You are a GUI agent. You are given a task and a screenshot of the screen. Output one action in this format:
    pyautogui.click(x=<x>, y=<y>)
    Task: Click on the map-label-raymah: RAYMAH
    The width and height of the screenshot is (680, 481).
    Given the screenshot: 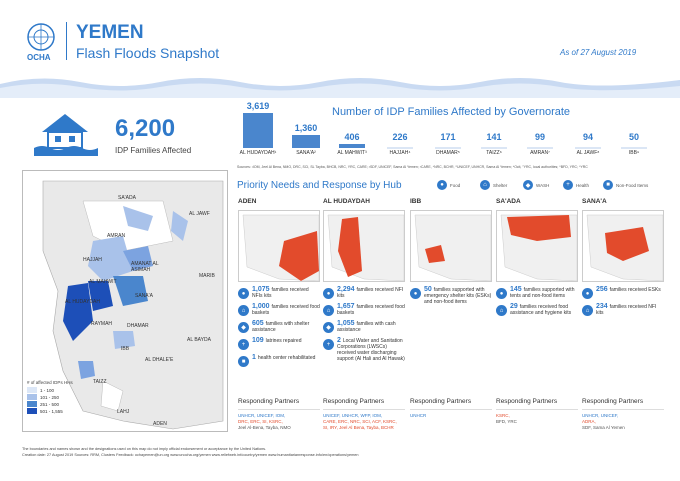 What is the action you would take?
    pyautogui.click(x=102, y=324)
    